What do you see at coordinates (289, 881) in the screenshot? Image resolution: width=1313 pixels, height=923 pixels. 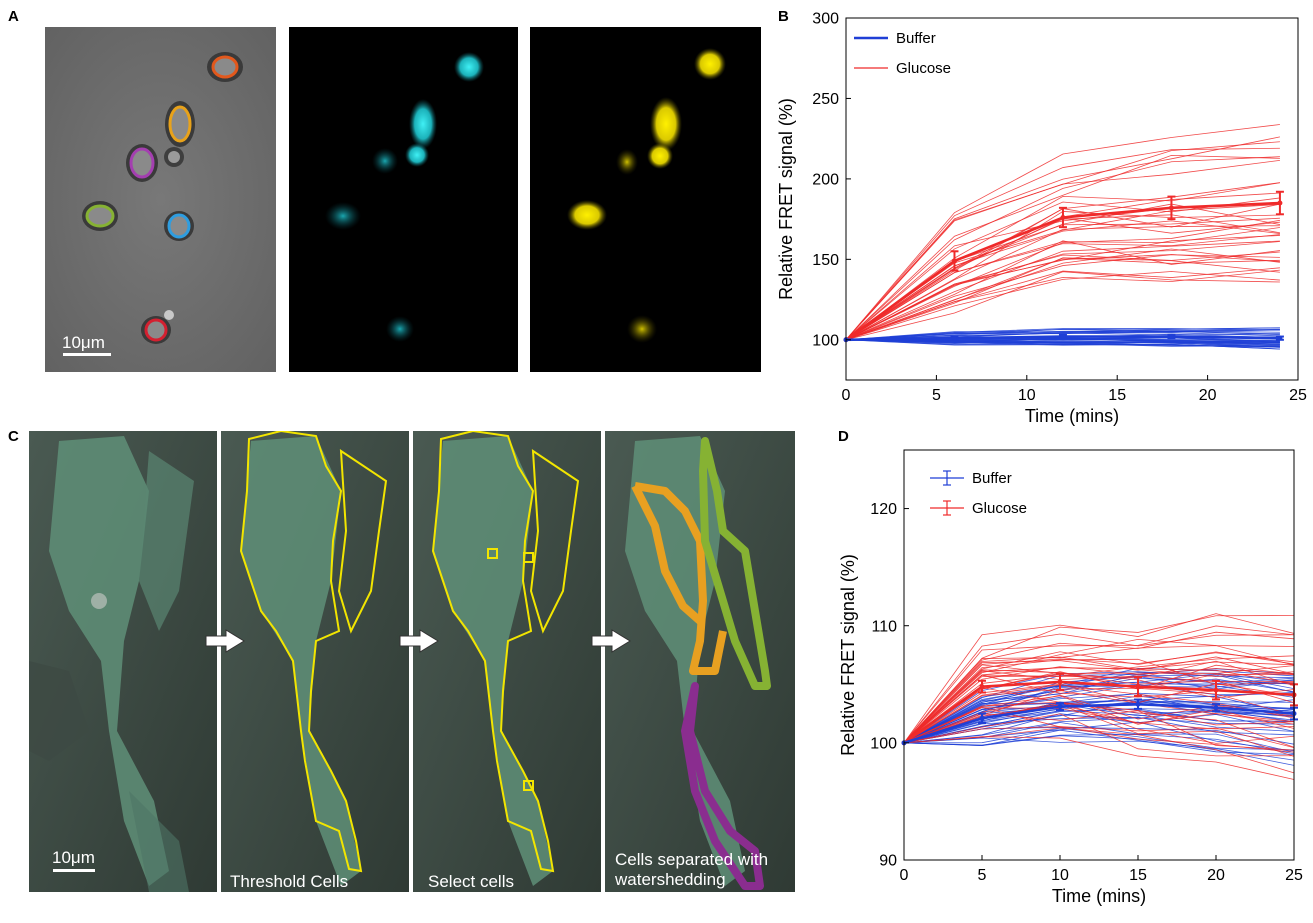 I see `caption-threshold: Threshold Cells` at bounding box center [289, 881].